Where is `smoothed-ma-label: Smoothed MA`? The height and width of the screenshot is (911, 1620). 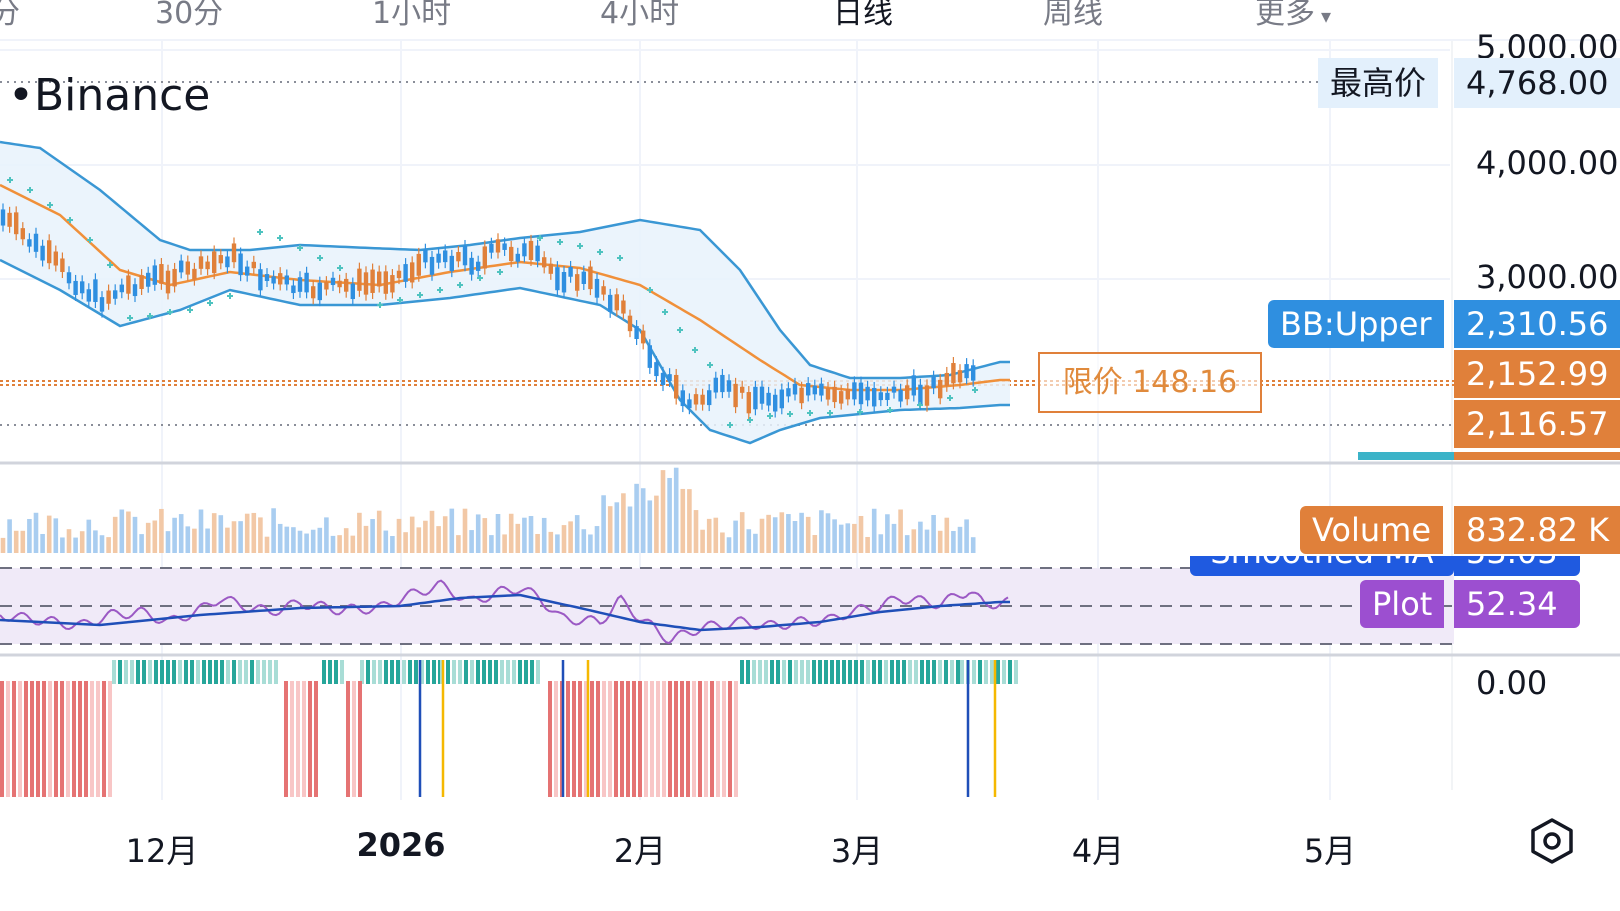 smoothed-ma-label: Smoothed MA is located at coordinates (1322, 566).